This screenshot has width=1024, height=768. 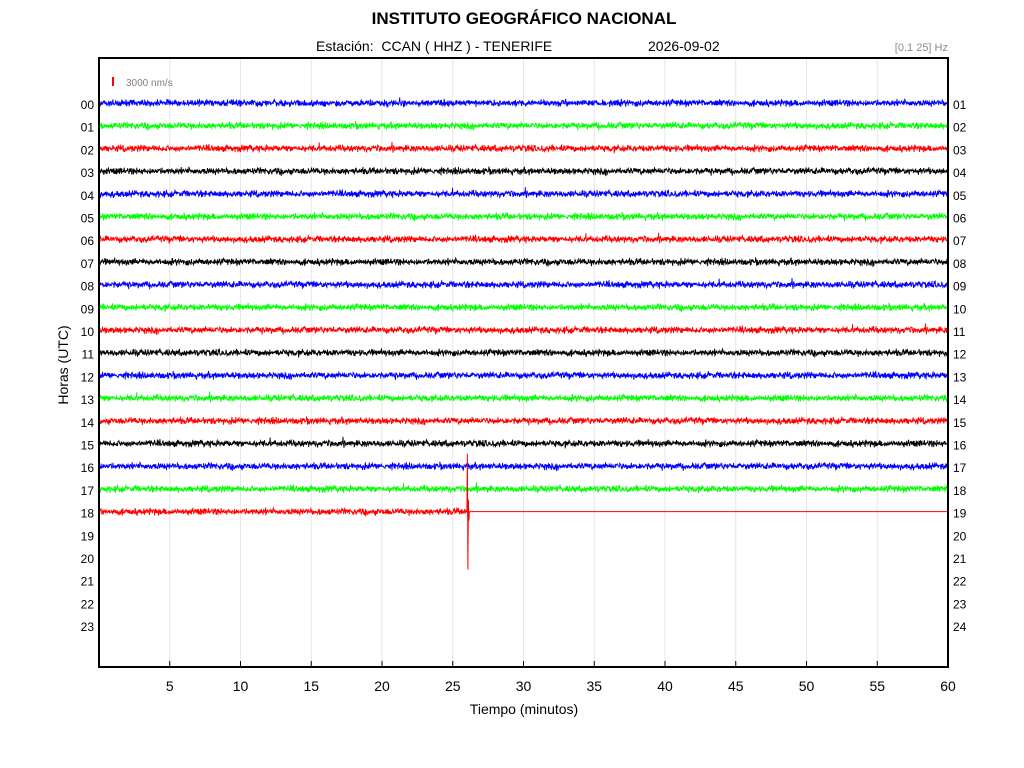 What do you see at coordinates (960, 514) in the screenshot?
I see `right-hour-label: 19` at bounding box center [960, 514].